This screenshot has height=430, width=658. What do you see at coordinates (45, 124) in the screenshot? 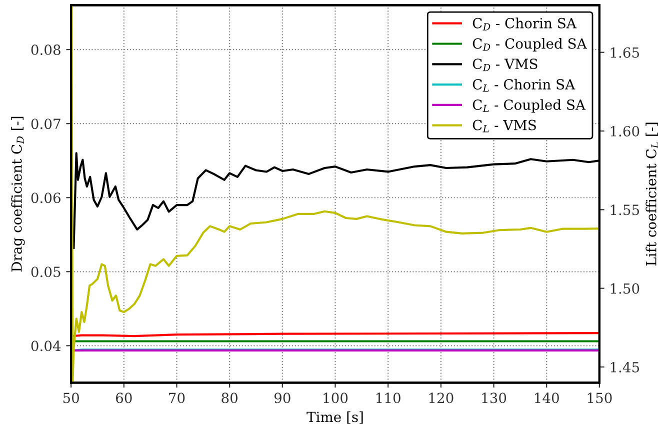
I see `y-tick-label: 0.07` at bounding box center [45, 124].